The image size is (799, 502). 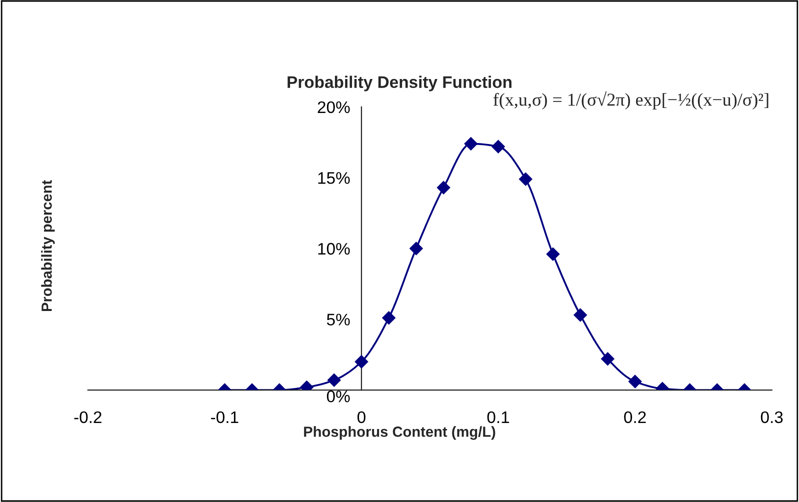 What do you see at coordinates (498, 417) in the screenshot?
I see `x-tick-label: 0.1` at bounding box center [498, 417].